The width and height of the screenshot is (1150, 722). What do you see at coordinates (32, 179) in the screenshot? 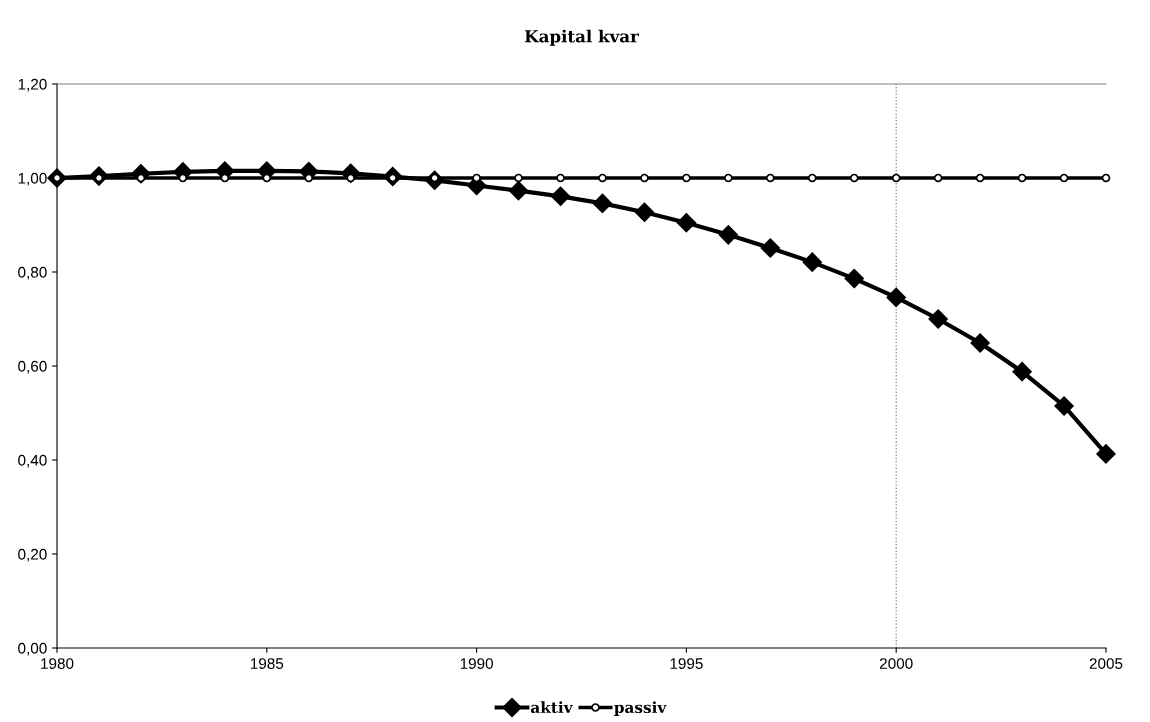
I see `y-tick-label: 1,00` at bounding box center [32, 179].